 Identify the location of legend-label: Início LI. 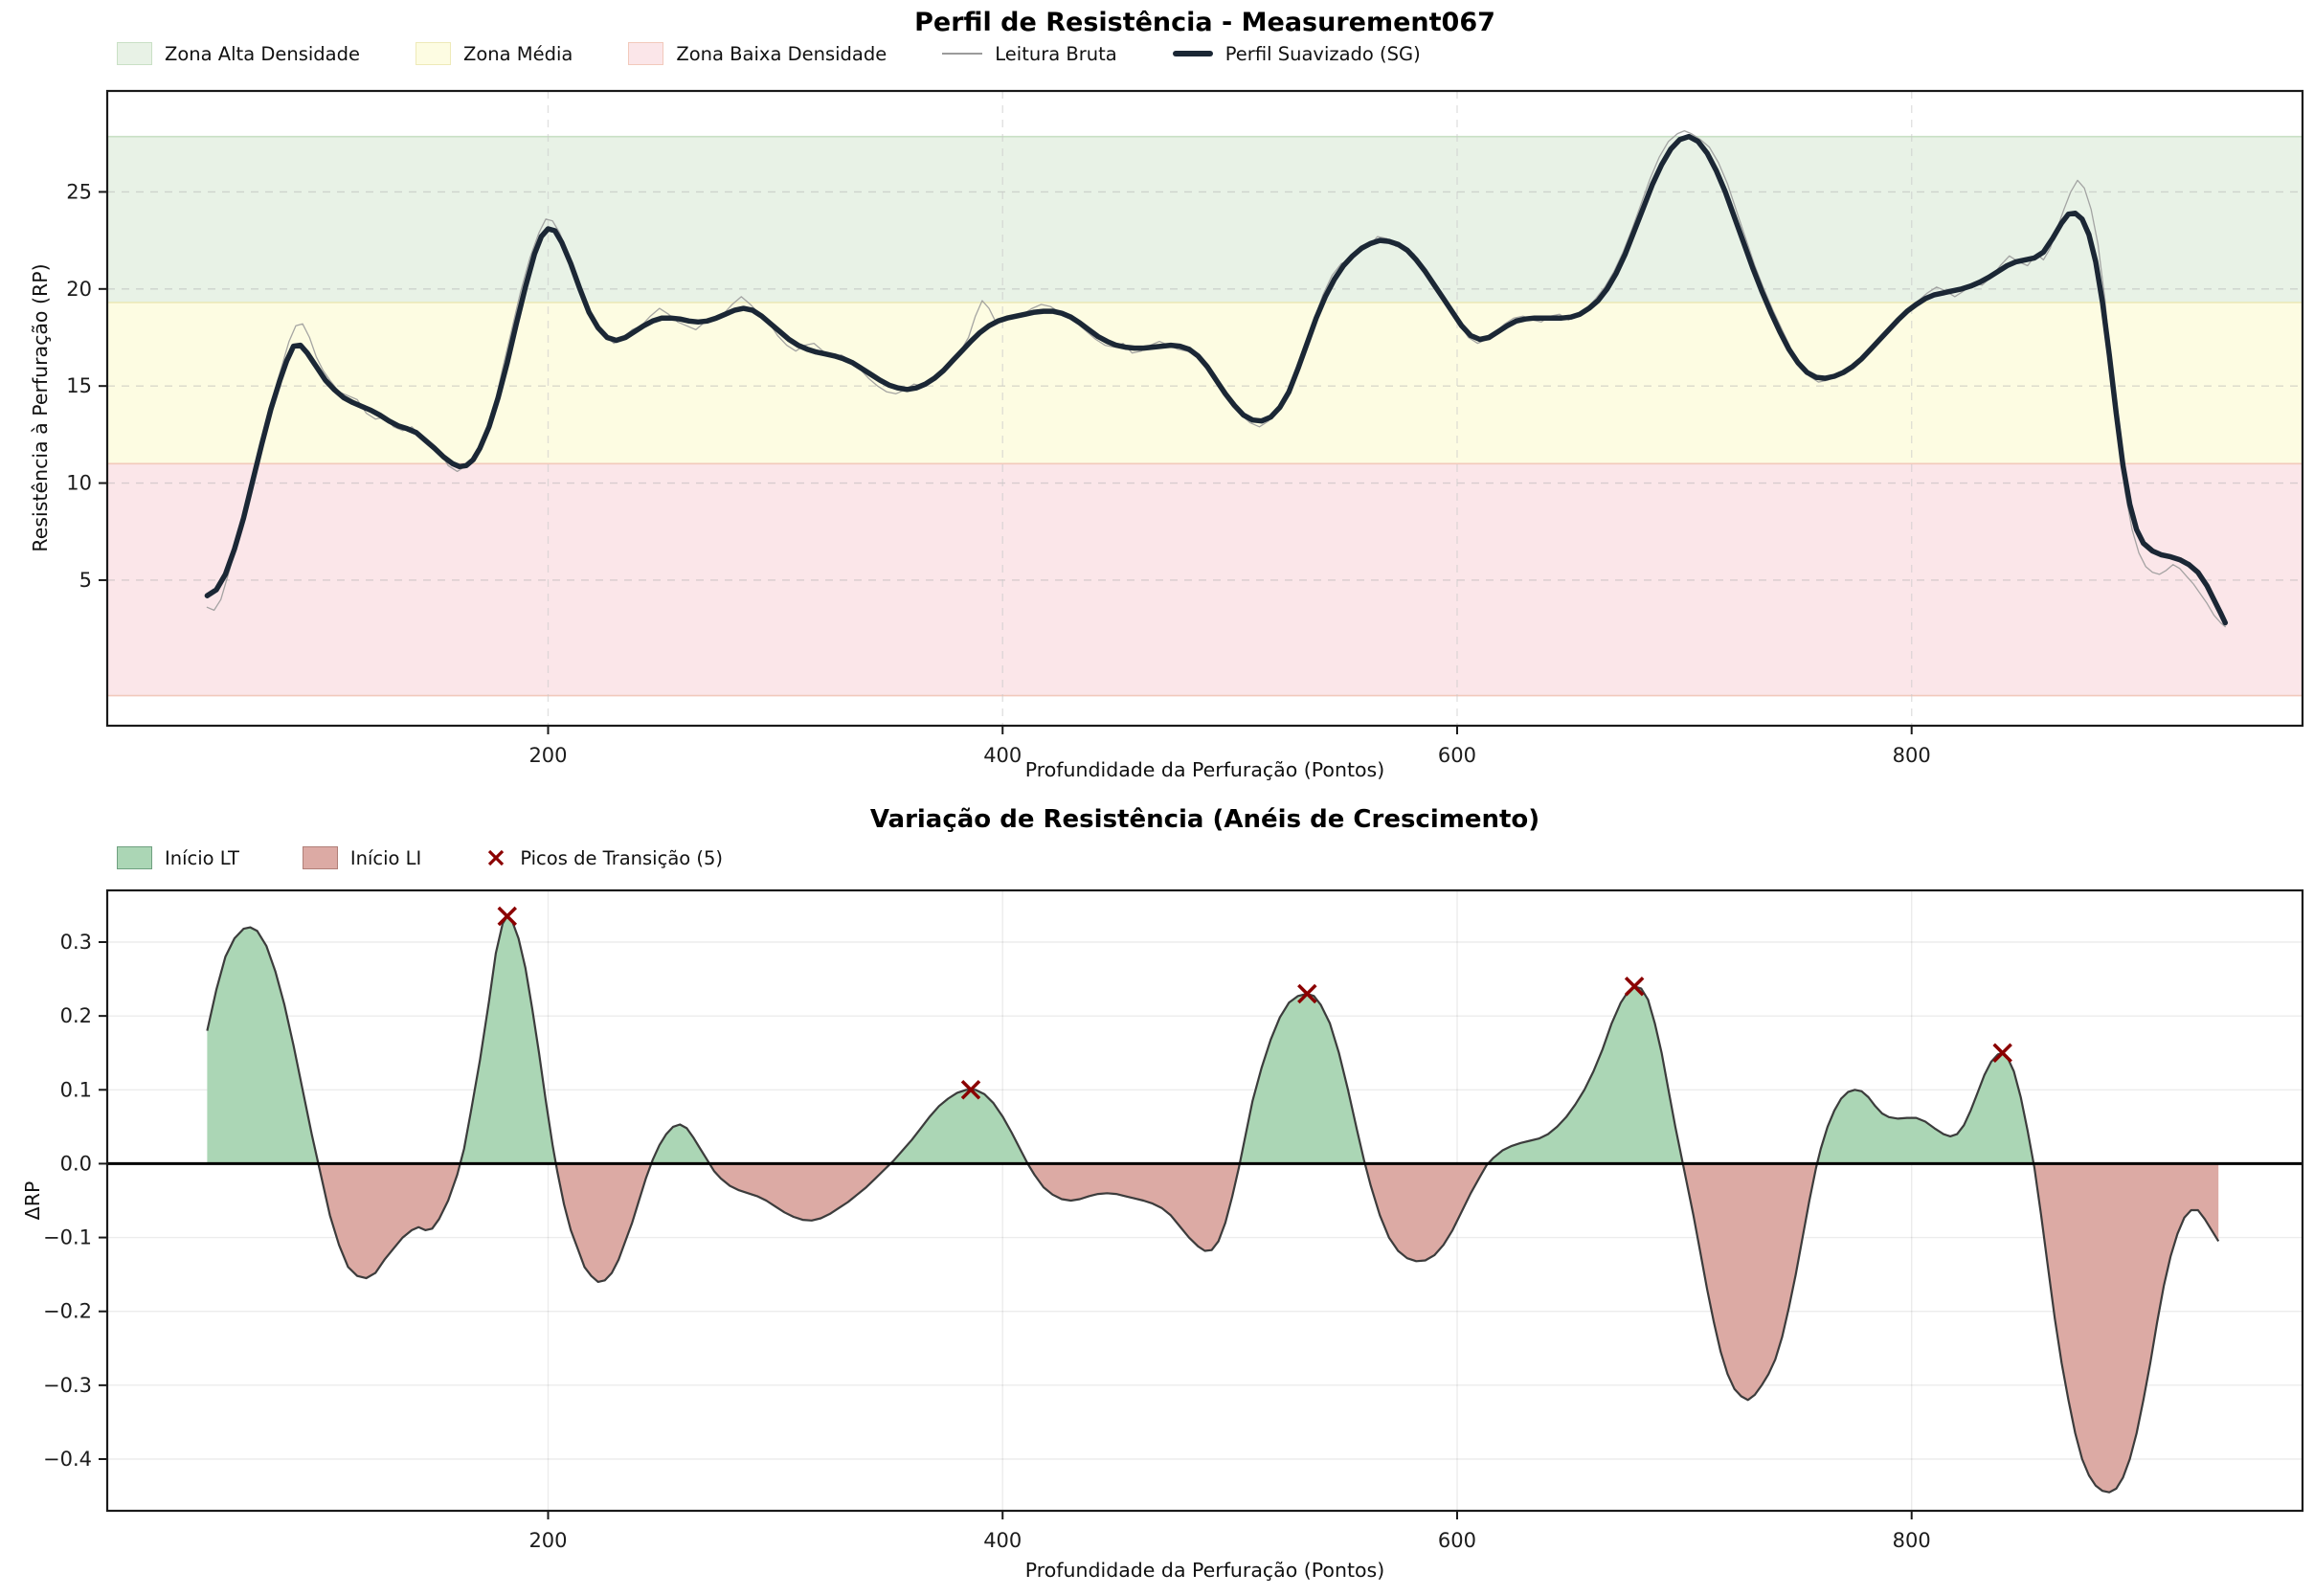
(386, 857).